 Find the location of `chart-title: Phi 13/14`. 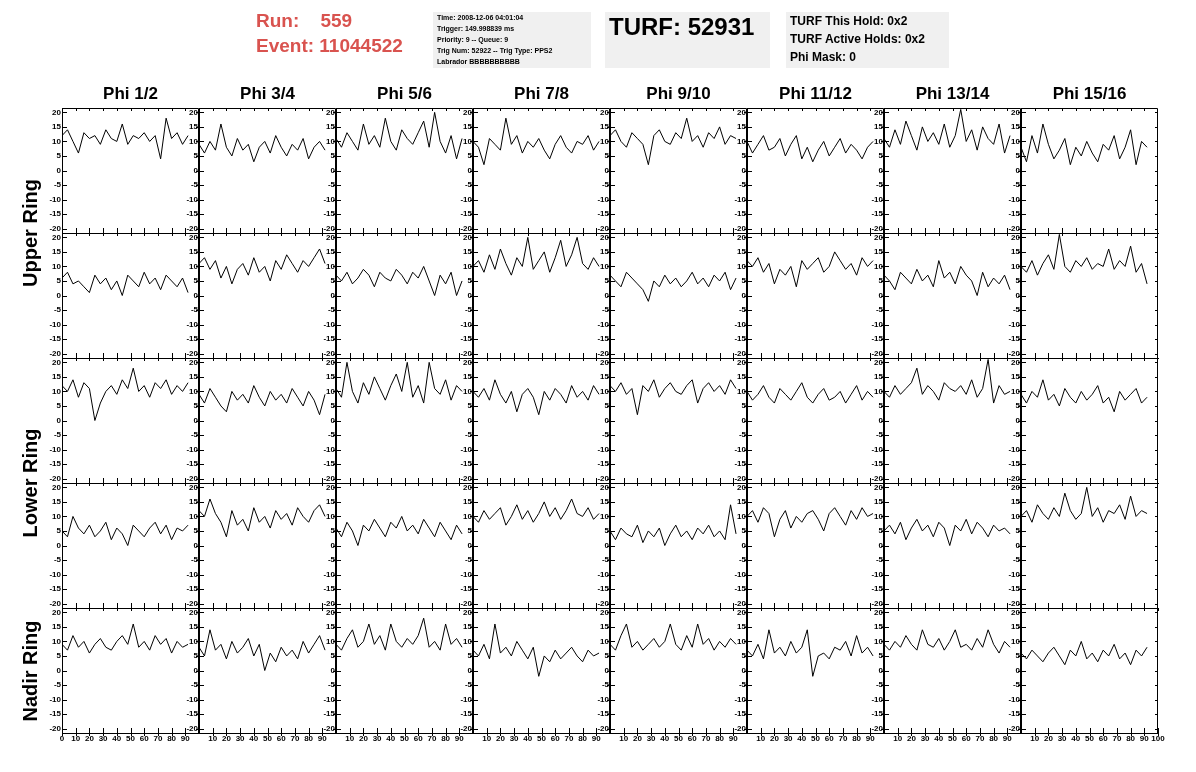

chart-title: Phi 13/14 is located at coordinates (952, 94).